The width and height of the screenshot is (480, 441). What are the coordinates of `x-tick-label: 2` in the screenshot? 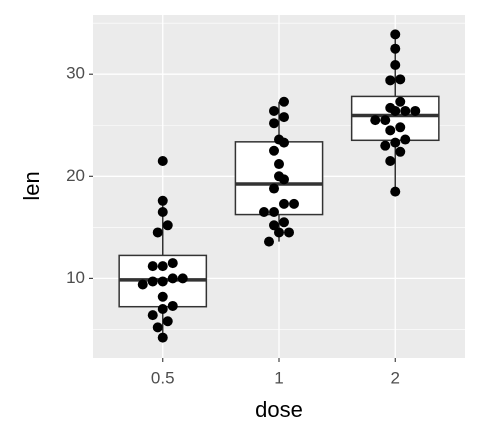 It's located at (395, 377).